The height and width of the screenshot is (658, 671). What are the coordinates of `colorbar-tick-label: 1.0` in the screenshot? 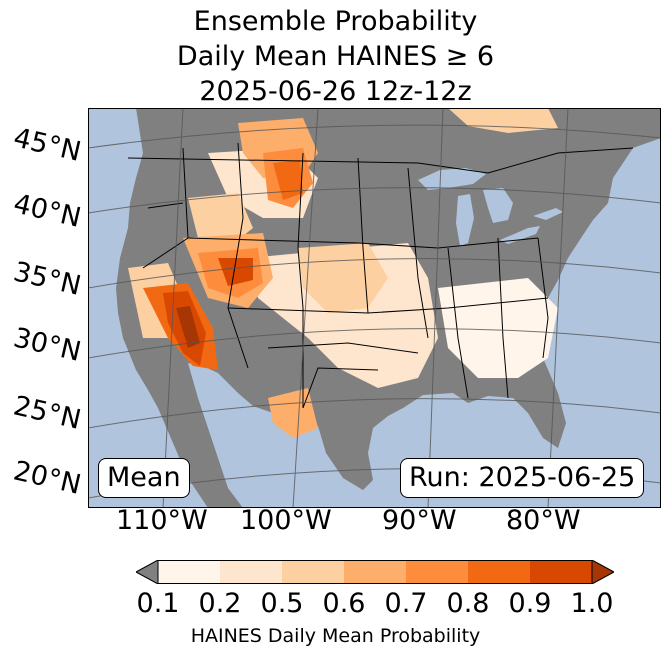 It's located at (592, 603).